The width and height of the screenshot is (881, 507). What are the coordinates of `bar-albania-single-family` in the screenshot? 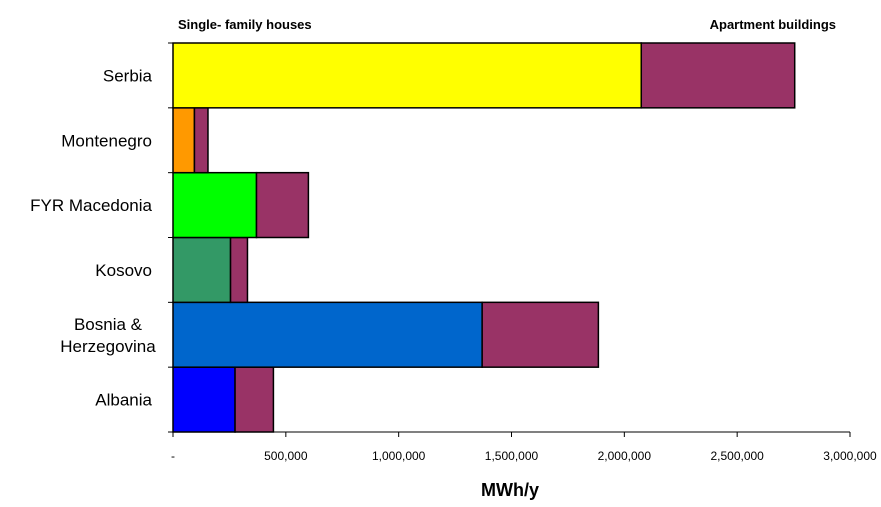 It's located at (204, 399).